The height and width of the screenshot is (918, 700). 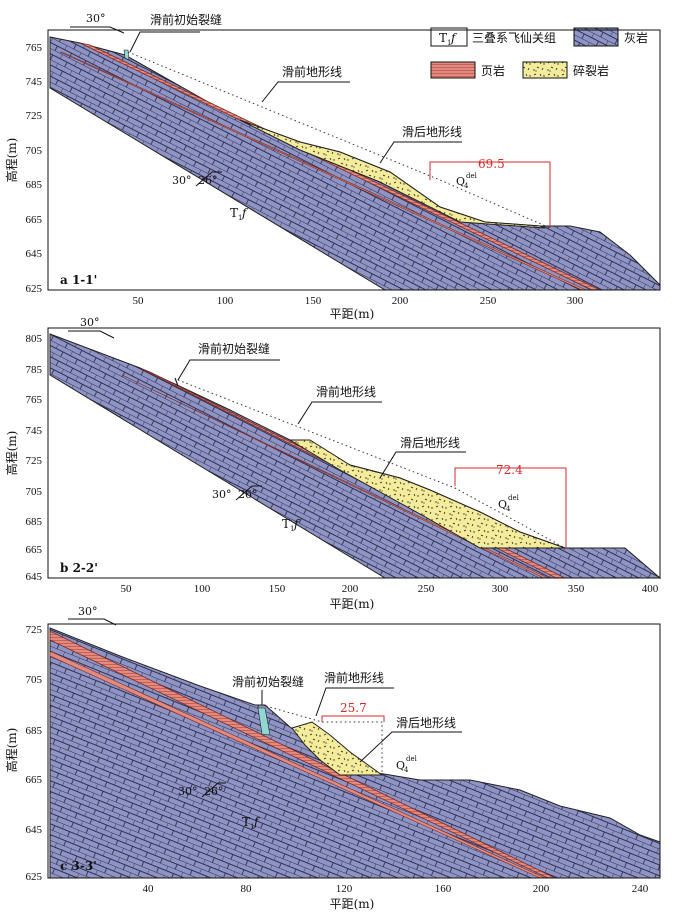 I want to click on panel-b-dip-mark, so click(x=248, y=493).